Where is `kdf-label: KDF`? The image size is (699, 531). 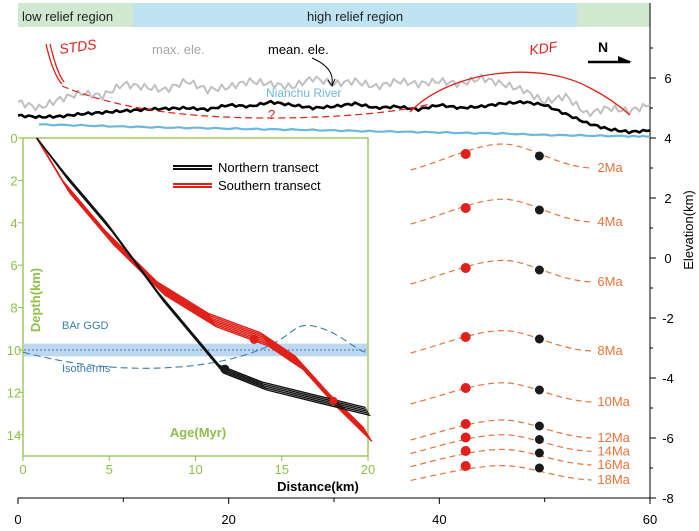 kdf-label: KDF is located at coordinates (543, 48).